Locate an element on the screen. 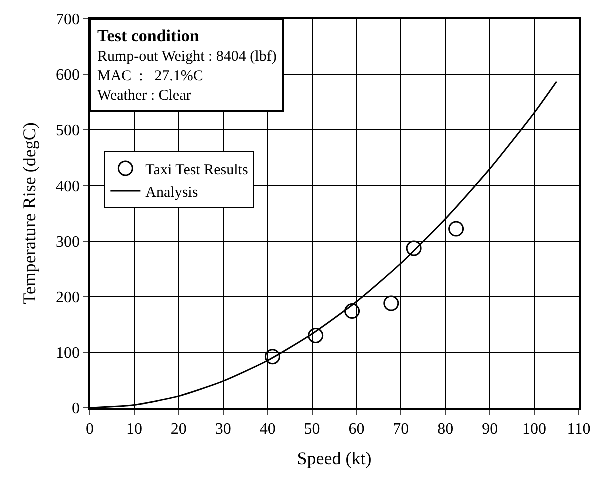  y-tick-label: 500 is located at coordinates (68, 131).